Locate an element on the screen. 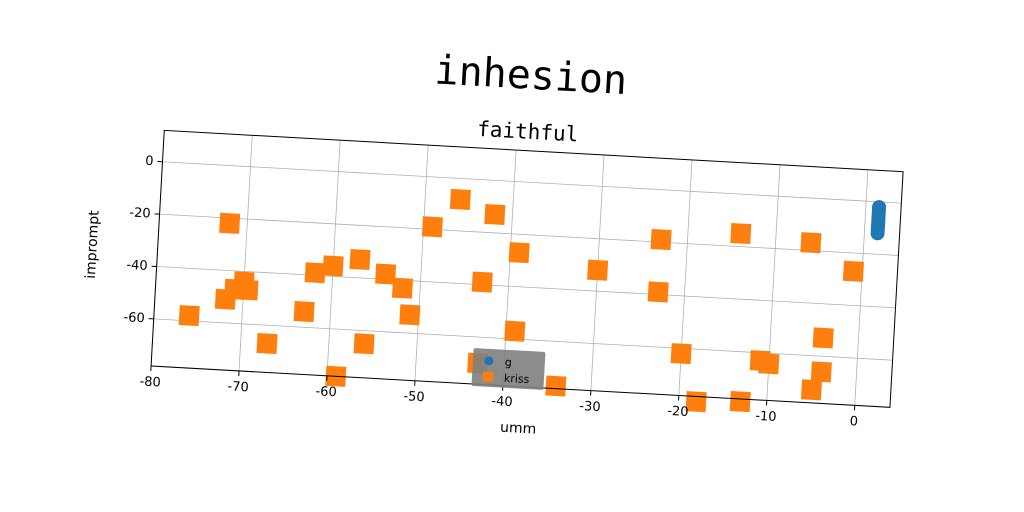  y-tick-label: -20 is located at coordinates (140, 213).